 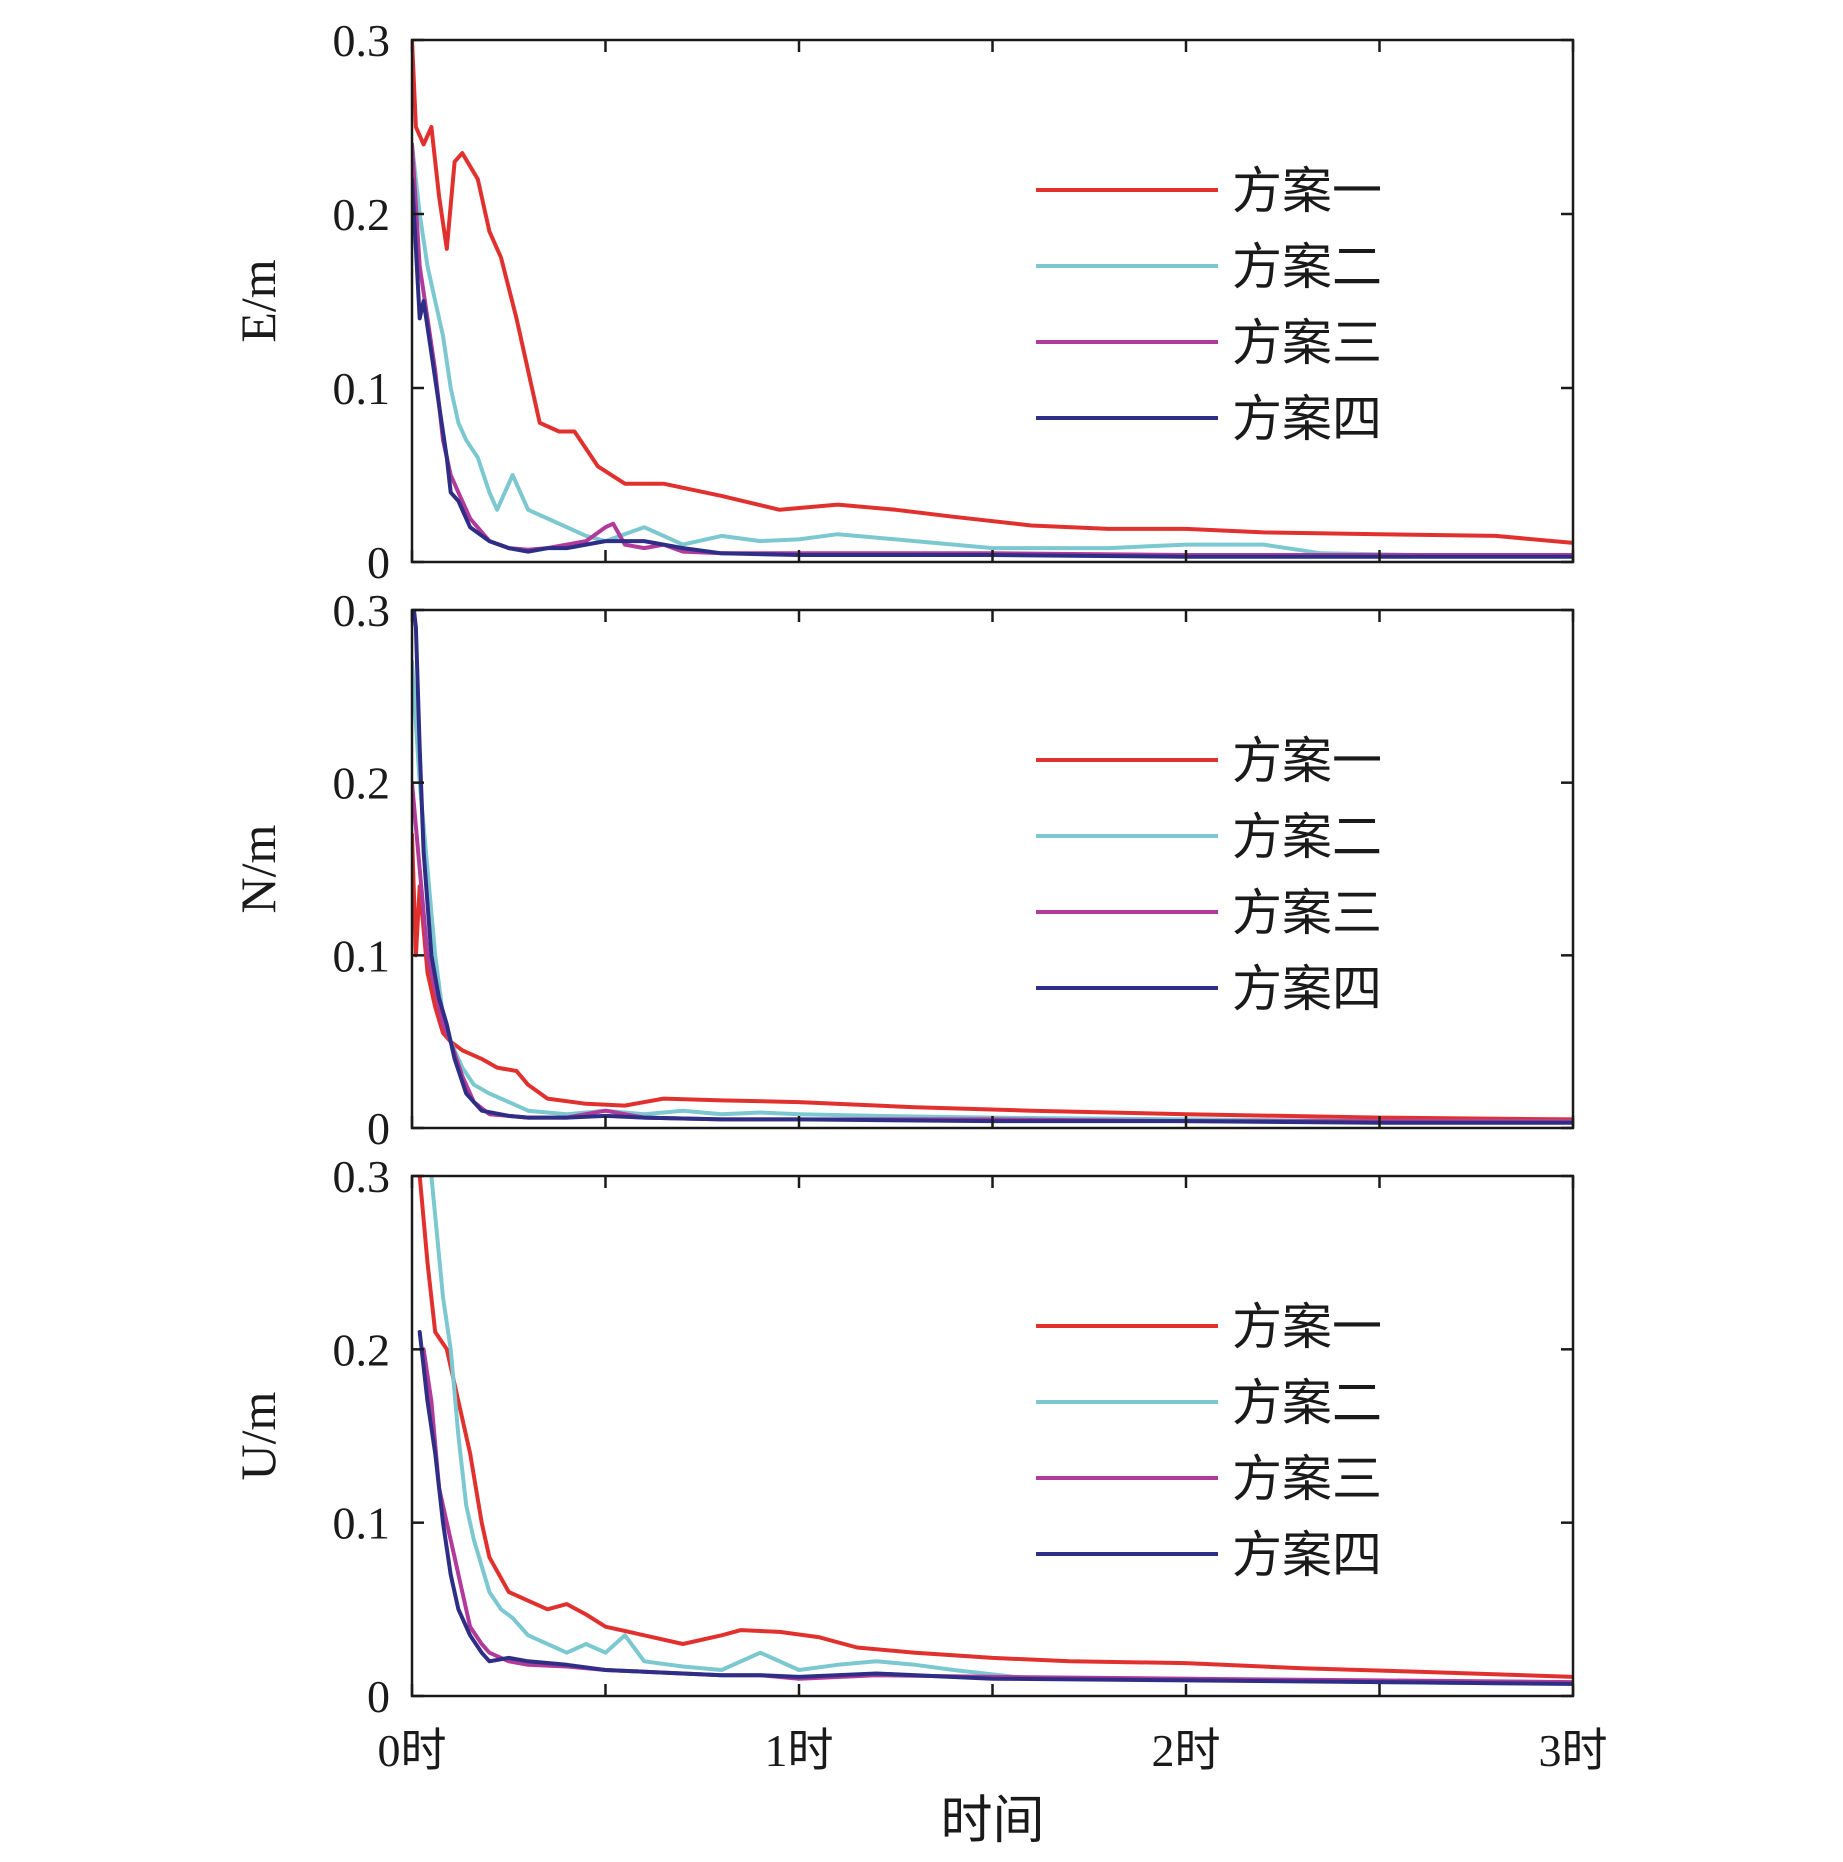 I want to click on y-axis-label: U/m, so click(x=258, y=1435).